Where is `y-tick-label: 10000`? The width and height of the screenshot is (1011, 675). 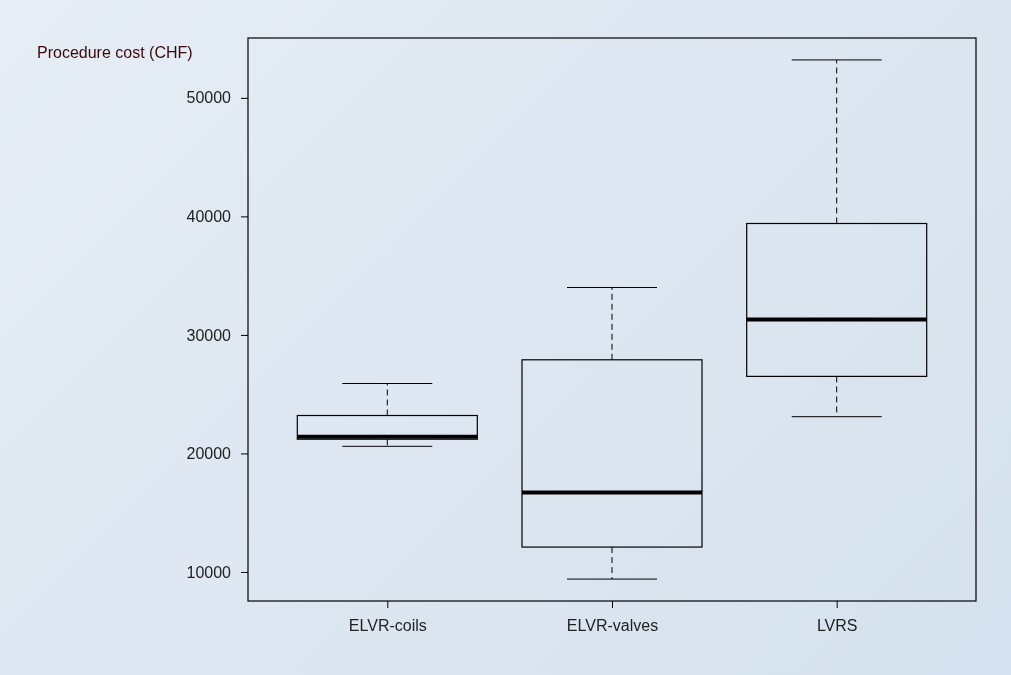 y-tick-label: 10000 is located at coordinates (209, 572).